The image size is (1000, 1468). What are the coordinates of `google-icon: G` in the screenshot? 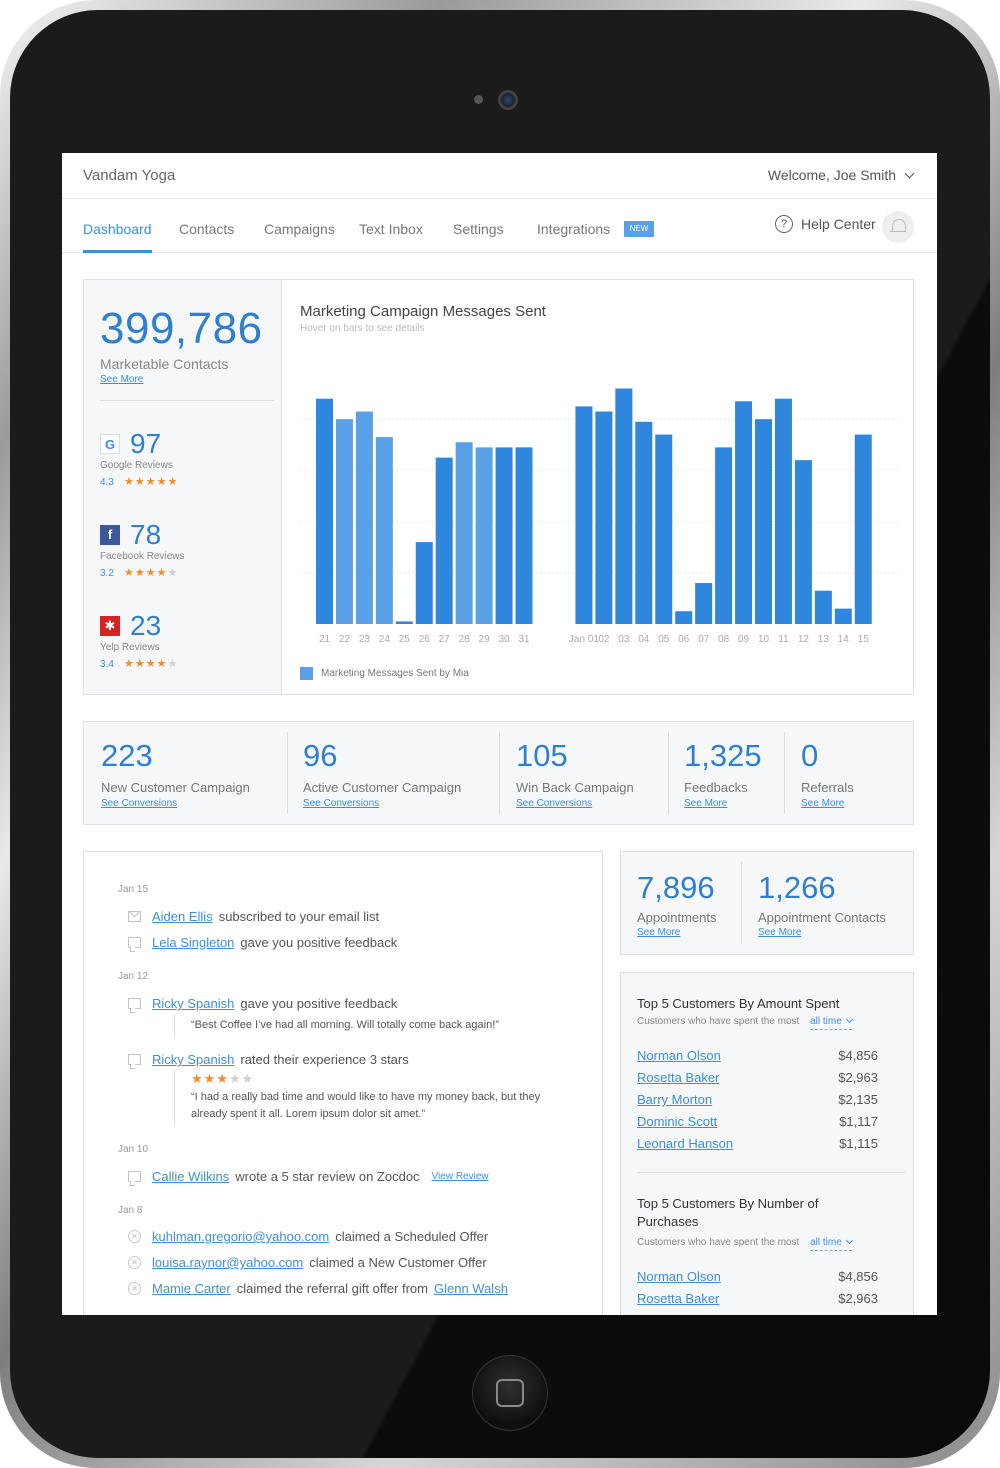 It's located at (110, 444).